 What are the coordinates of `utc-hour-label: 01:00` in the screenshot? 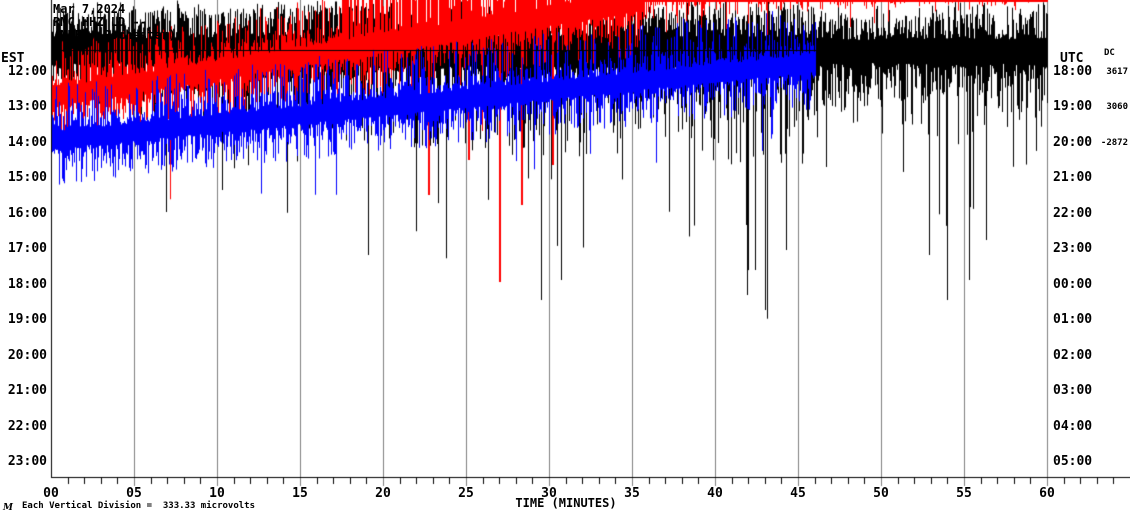 It's located at (1073, 320).